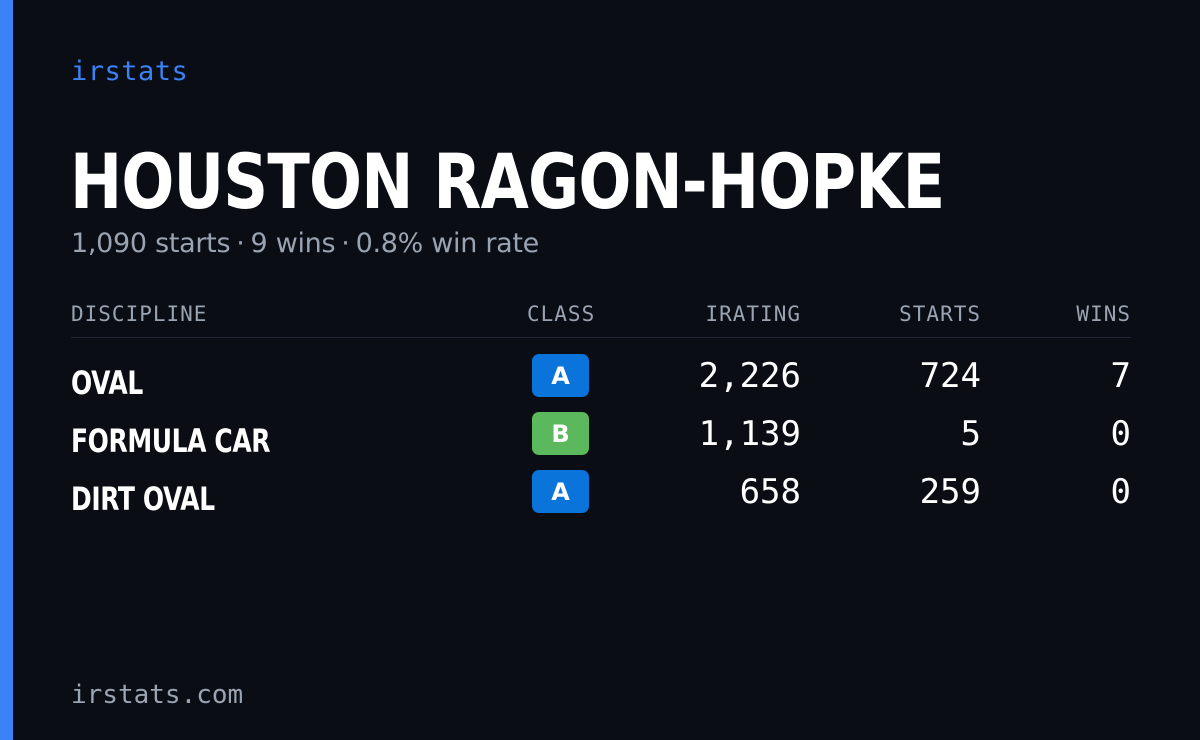 Image resolution: width=1200 pixels, height=740 pixels. I want to click on header-class: CLASS, so click(561, 314).